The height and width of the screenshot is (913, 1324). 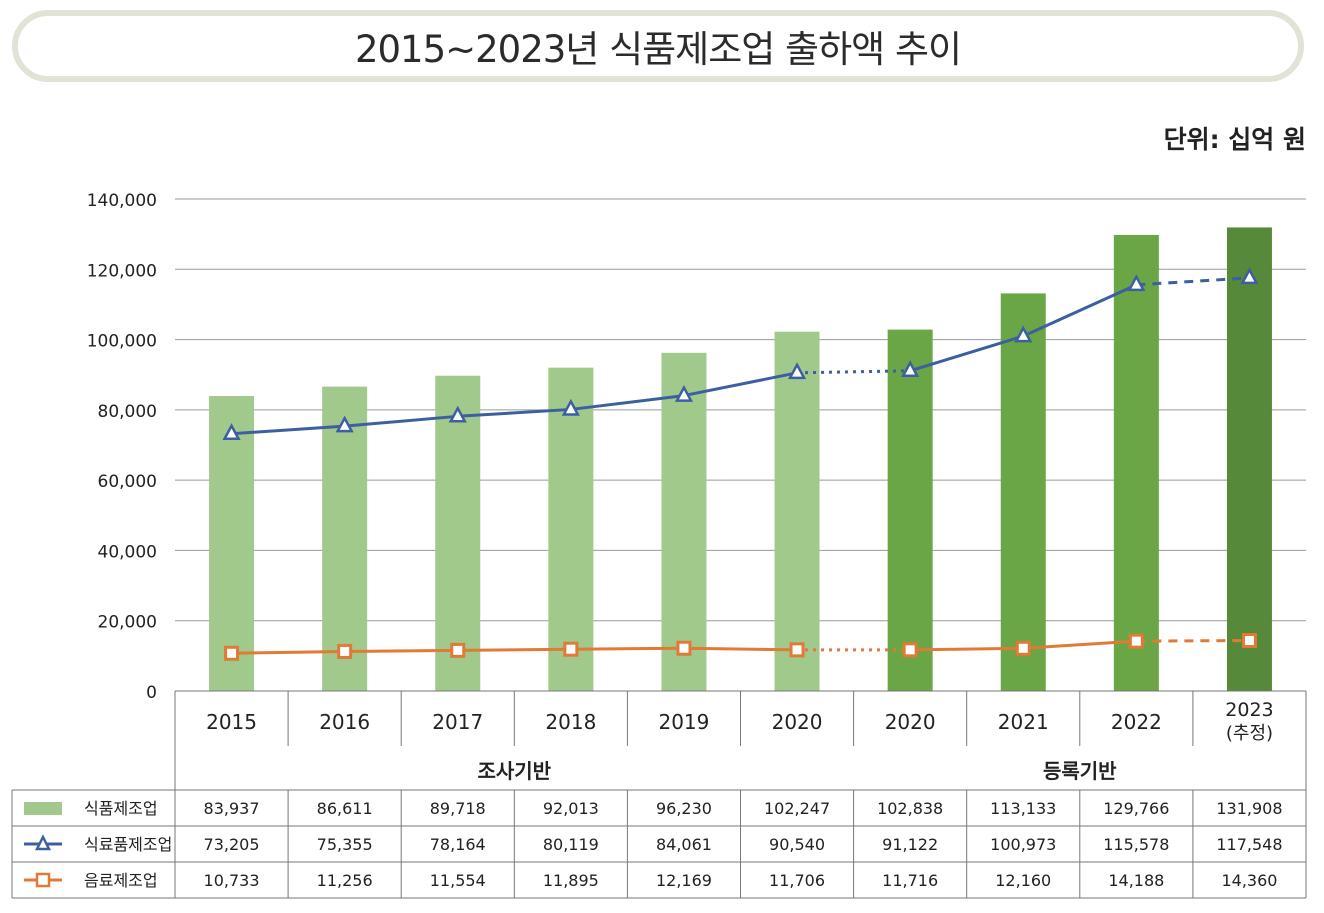 What do you see at coordinates (1249, 808) in the screenshot?
I see `data-label: 131,908` at bounding box center [1249, 808].